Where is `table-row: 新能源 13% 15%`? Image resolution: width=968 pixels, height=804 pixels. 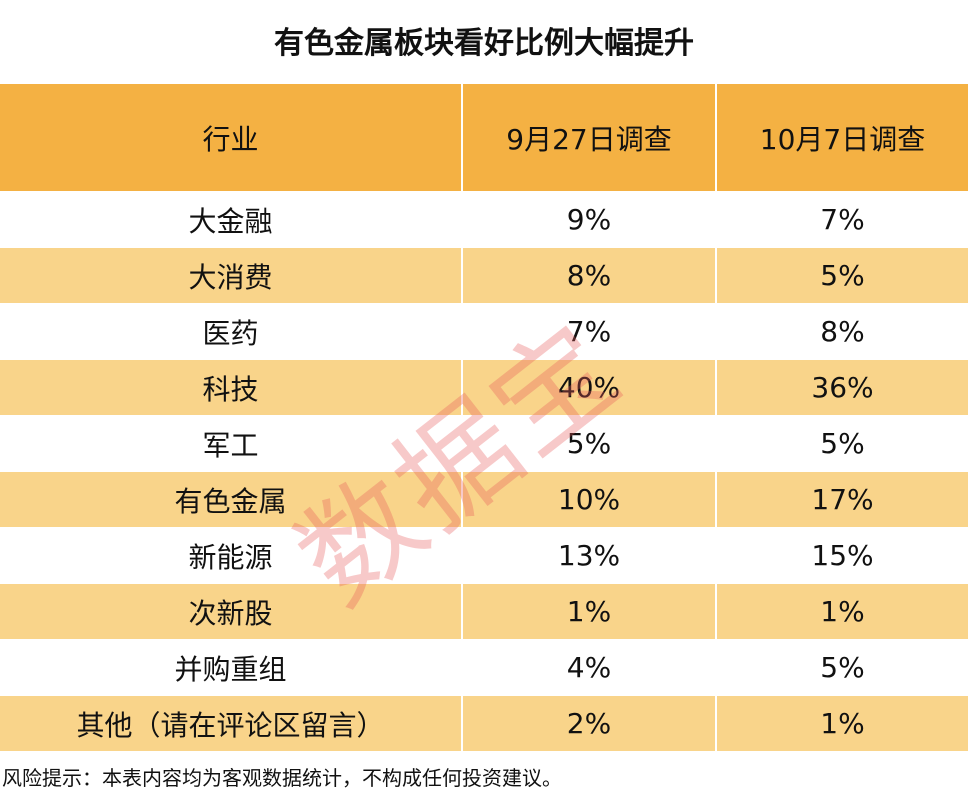 table-row: 新能源 13% 15% is located at coordinates (484, 556).